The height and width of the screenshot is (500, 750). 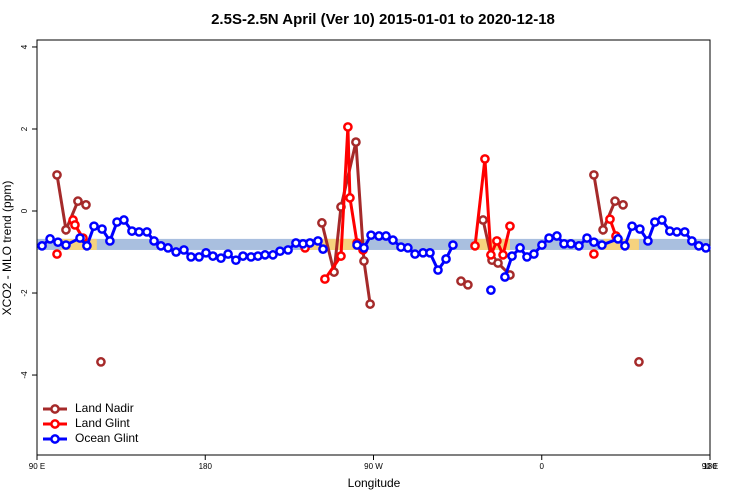 I want to click on series-line, so click(x=492, y=209).